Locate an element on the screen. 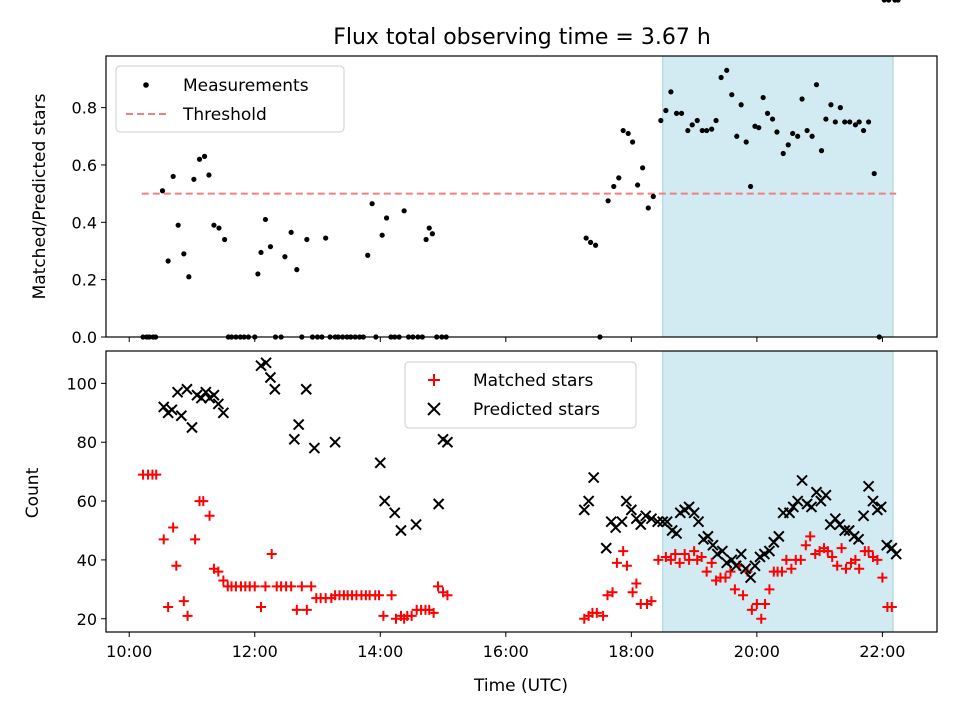 Image resolution: width=960 pixels, height=720 pixels. y-axis-label-bottom: Count is located at coordinates (33, 492).